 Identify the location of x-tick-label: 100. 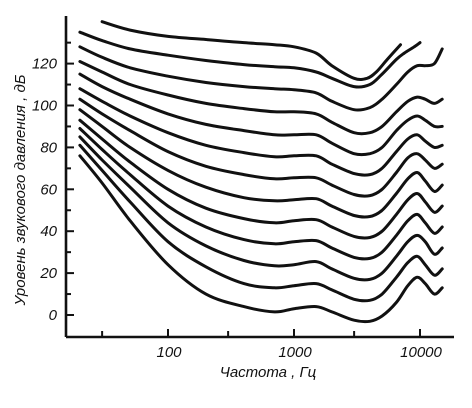
(169, 352).